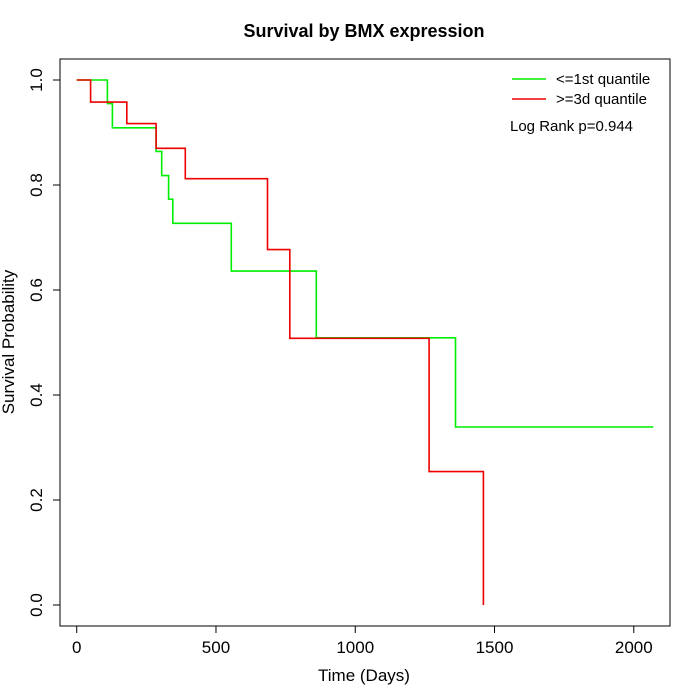 The image size is (700, 700). What do you see at coordinates (603, 79) in the screenshot?
I see `legend-label-low: <=1st quantile` at bounding box center [603, 79].